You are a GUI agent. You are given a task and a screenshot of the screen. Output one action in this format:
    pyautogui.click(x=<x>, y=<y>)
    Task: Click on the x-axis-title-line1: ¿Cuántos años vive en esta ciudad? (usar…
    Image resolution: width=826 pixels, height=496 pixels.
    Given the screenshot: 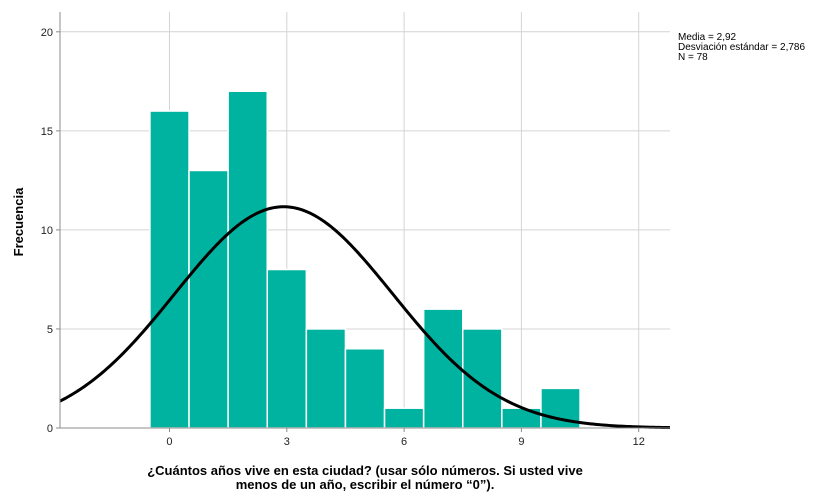 What is the action you would take?
    pyautogui.click(x=365, y=470)
    